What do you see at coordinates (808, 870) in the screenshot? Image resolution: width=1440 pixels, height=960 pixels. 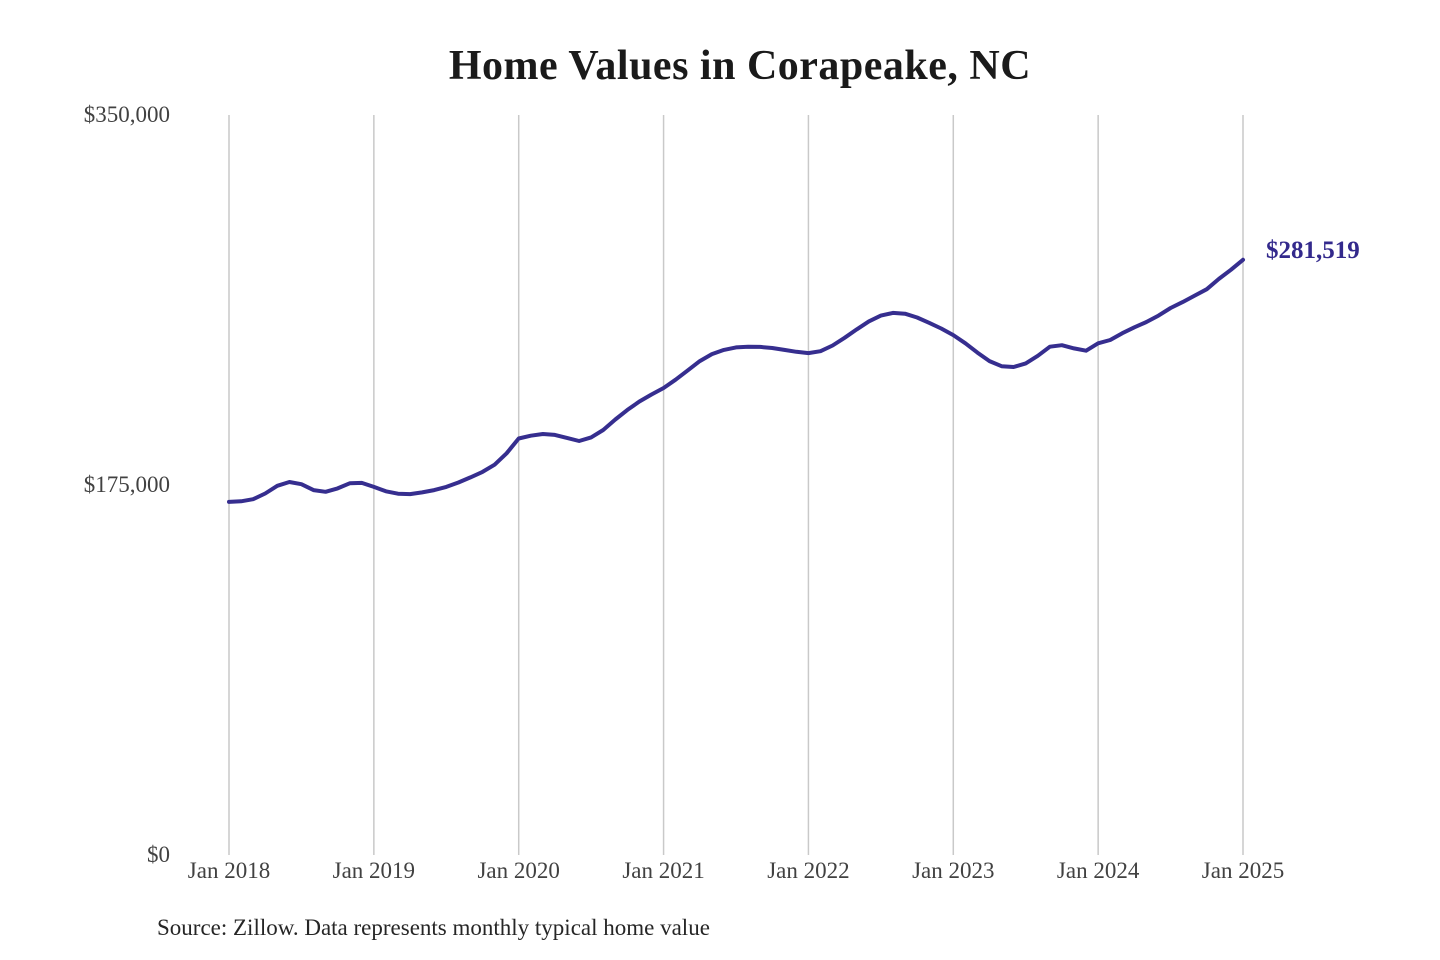 I see `x-tick-label: Jan 2022` at bounding box center [808, 870].